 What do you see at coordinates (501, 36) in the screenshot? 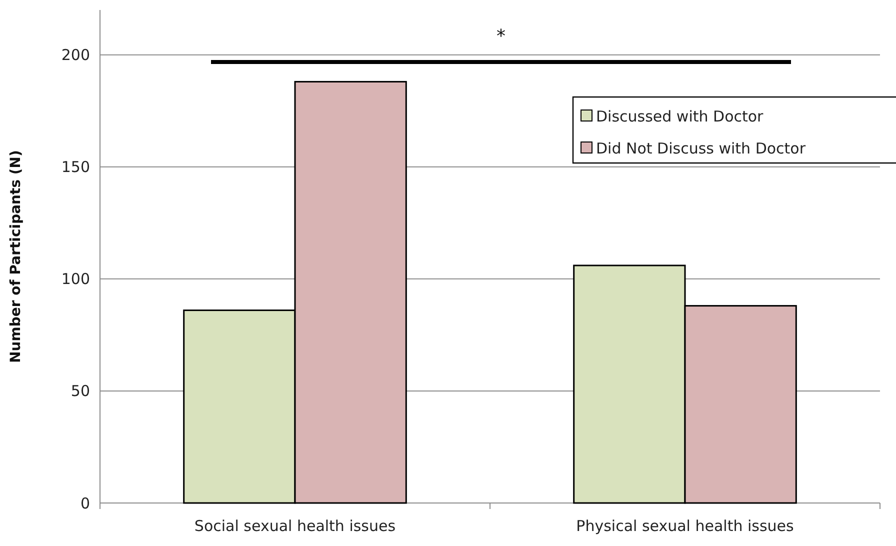
I see `annotation: *` at bounding box center [501, 36].